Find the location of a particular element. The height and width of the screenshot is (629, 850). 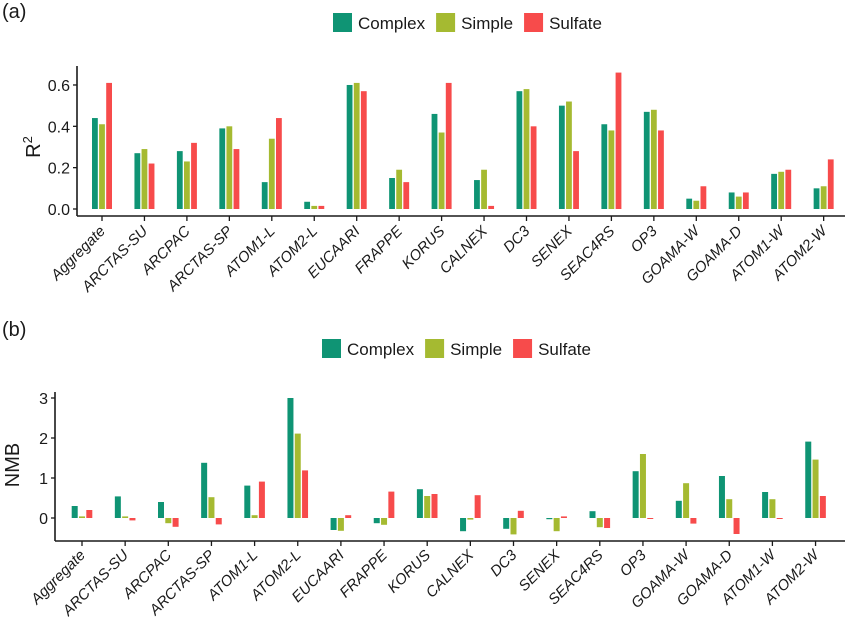

bar-complex-aggregate is located at coordinates (74, 512).